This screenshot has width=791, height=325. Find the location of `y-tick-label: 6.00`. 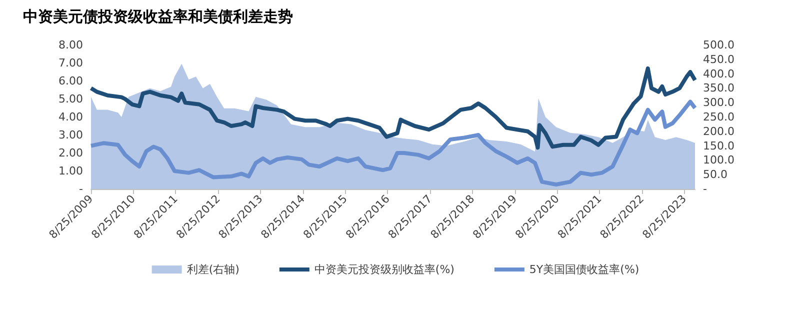

y-tick-label: 6.00 is located at coordinates (70, 81).